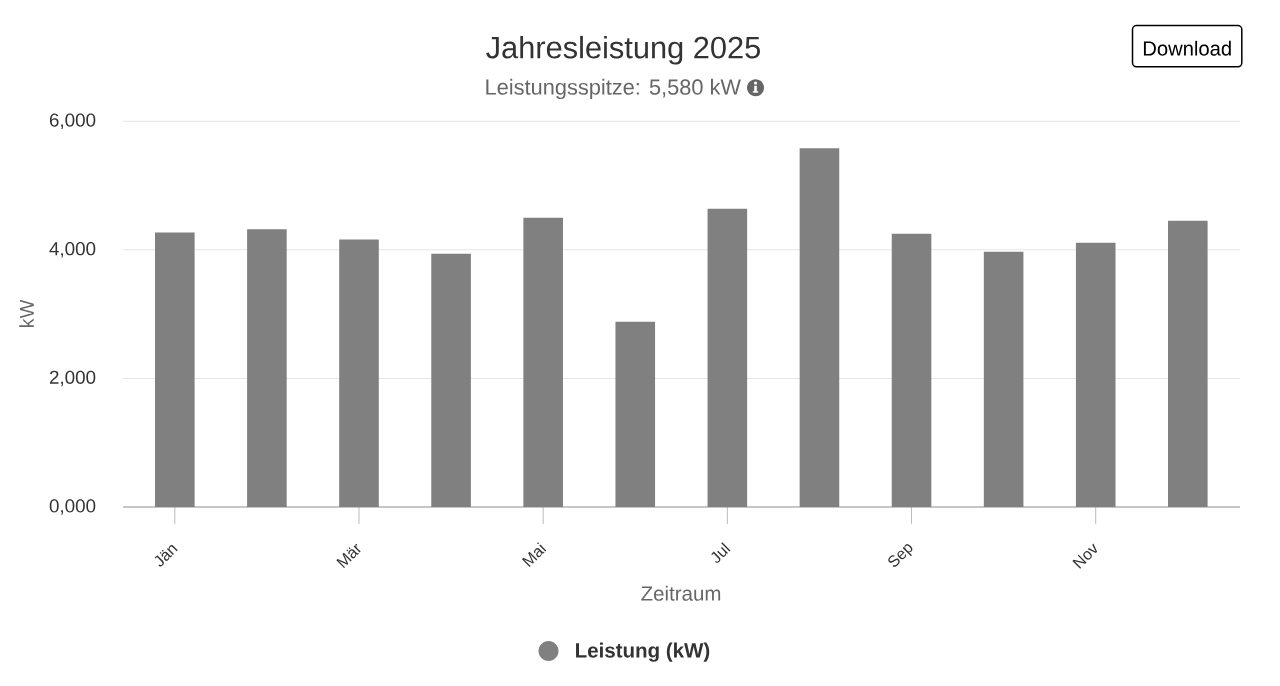 This screenshot has height=686, width=1280. What do you see at coordinates (348, 556) in the screenshot?
I see `x-tick-label: Mär` at bounding box center [348, 556].